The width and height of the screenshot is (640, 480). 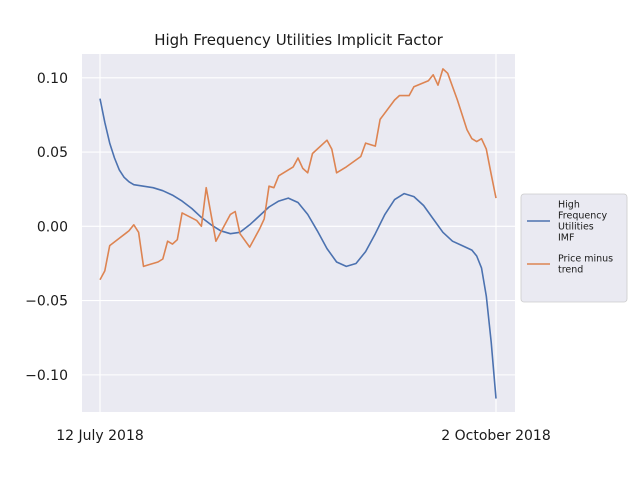 What do you see at coordinates (582, 222) in the screenshot?
I see `legend-label-1: High Frequency Utilities IMF` at bounding box center [582, 222].